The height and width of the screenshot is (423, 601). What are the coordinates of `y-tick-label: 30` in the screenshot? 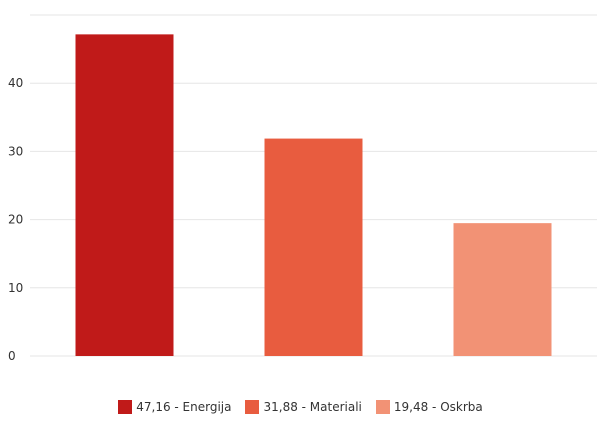 It's located at (15, 151).